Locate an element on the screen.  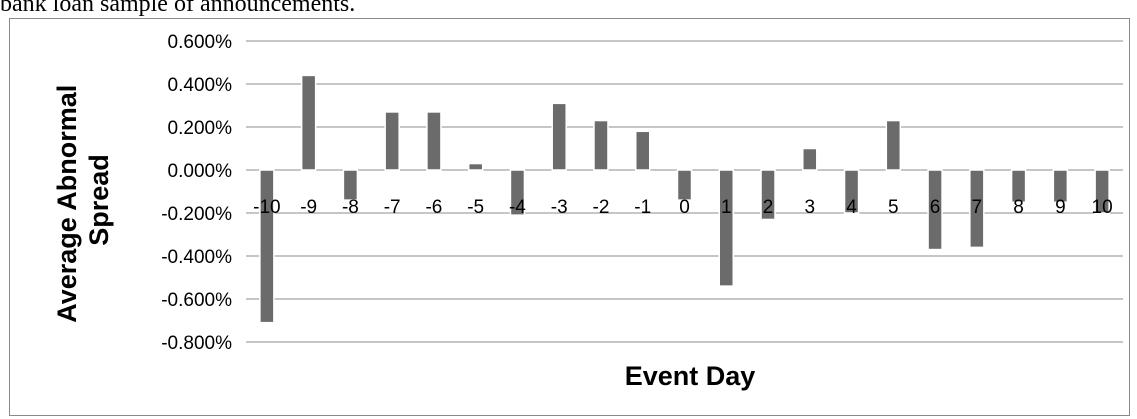
y-tick-label: 0.000% is located at coordinates (200, 171).